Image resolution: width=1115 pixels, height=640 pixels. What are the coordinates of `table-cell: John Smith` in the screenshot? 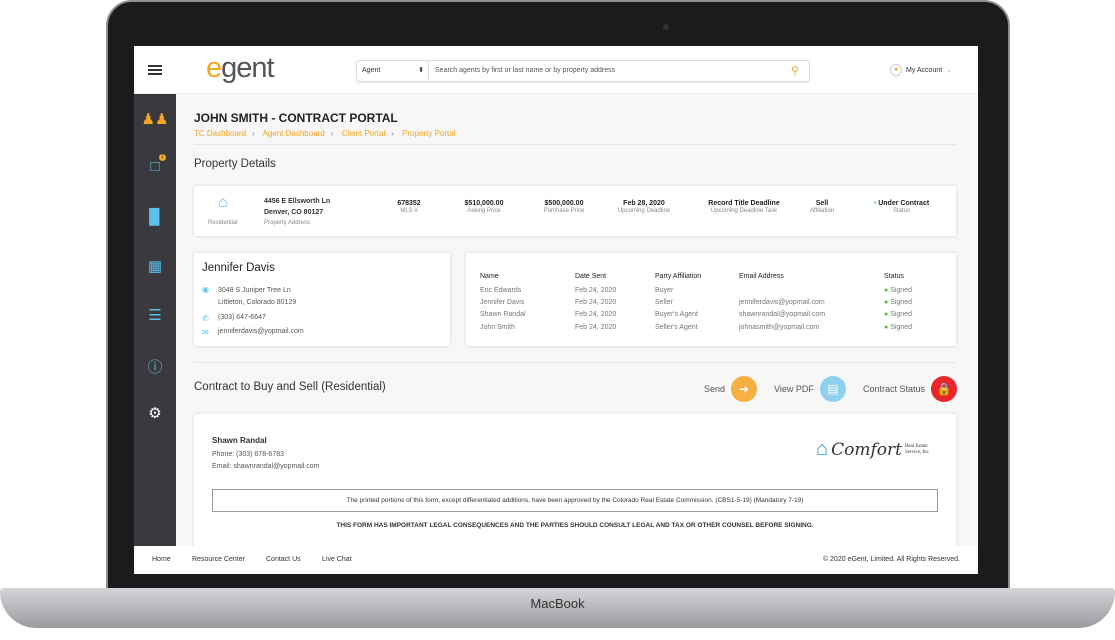 It's located at (498, 327).